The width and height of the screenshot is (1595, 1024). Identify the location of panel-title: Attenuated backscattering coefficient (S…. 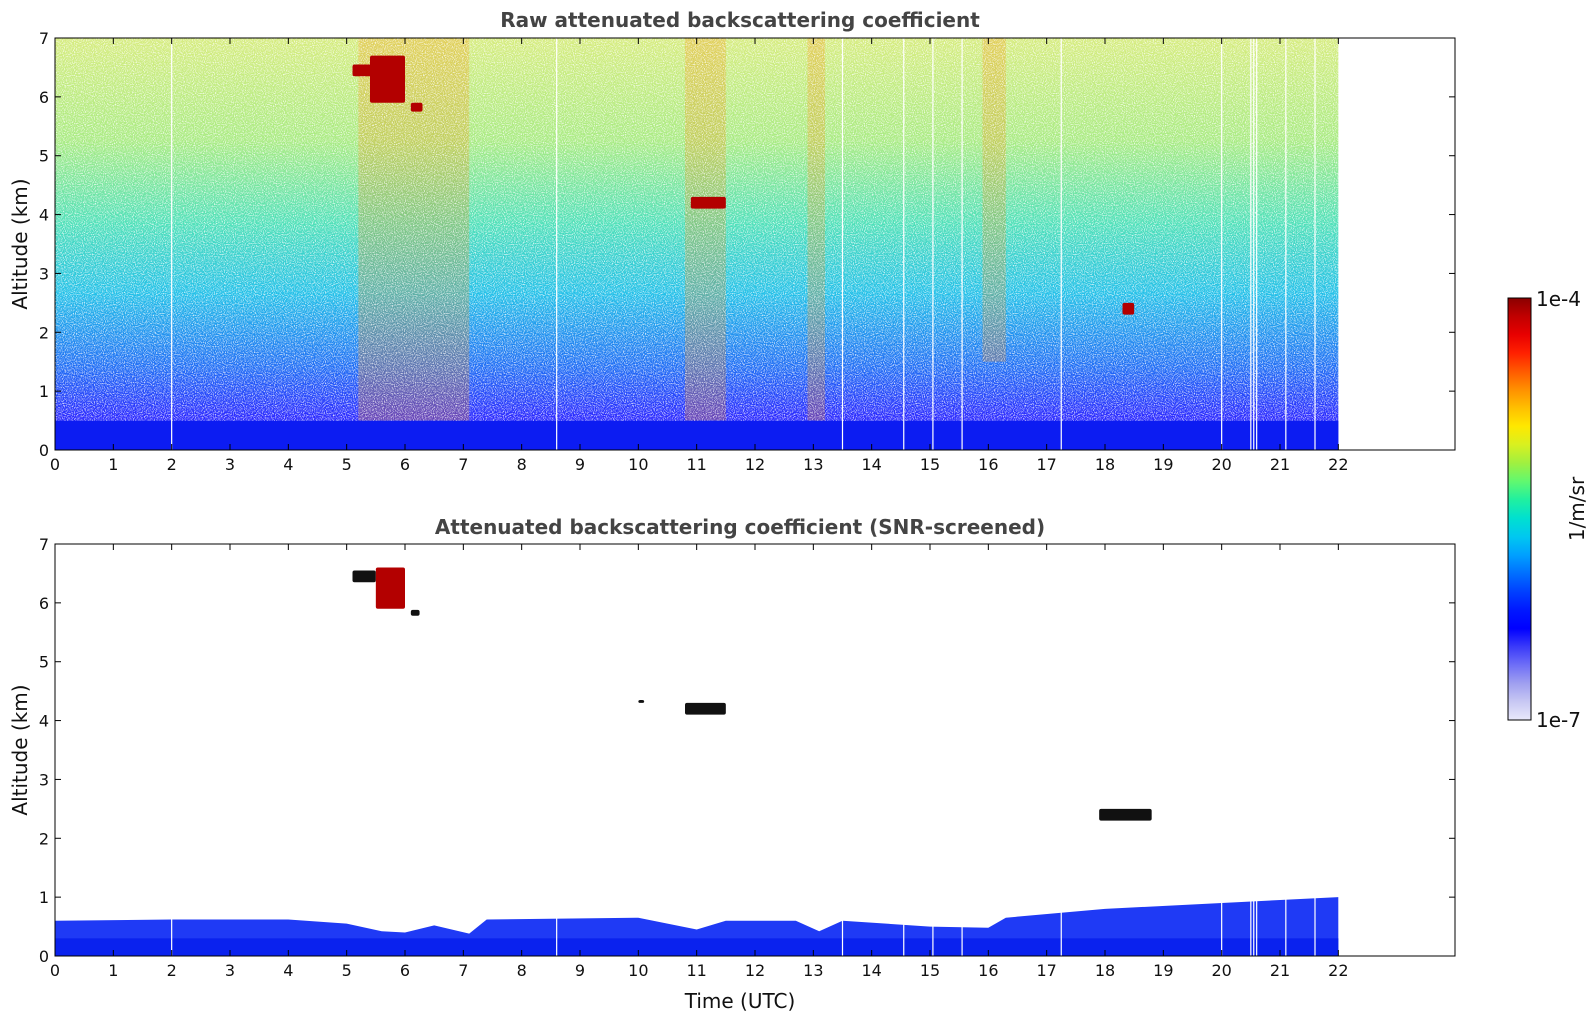
(740, 527).